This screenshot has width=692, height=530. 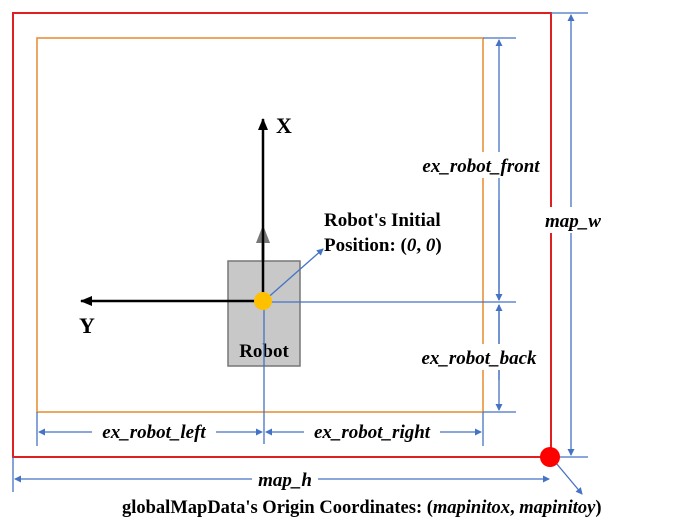 What do you see at coordinates (293, 275) in the screenshot?
I see `initial-position-pointer` at bounding box center [293, 275].